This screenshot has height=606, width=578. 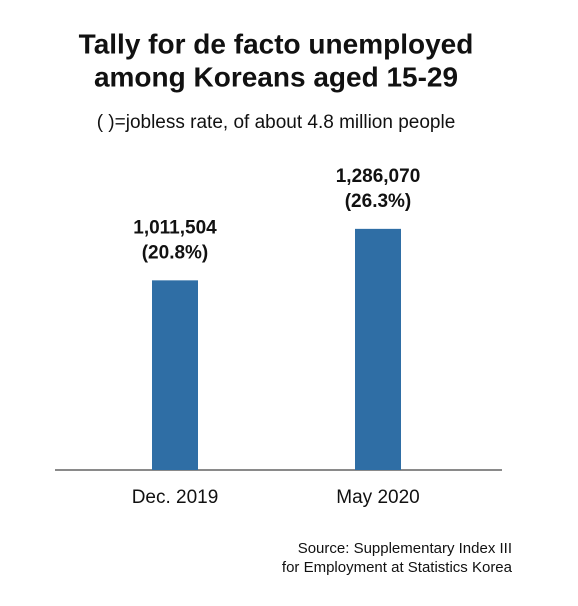 I want to click on value-label: 1,011,504, so click(x=175, y=227).